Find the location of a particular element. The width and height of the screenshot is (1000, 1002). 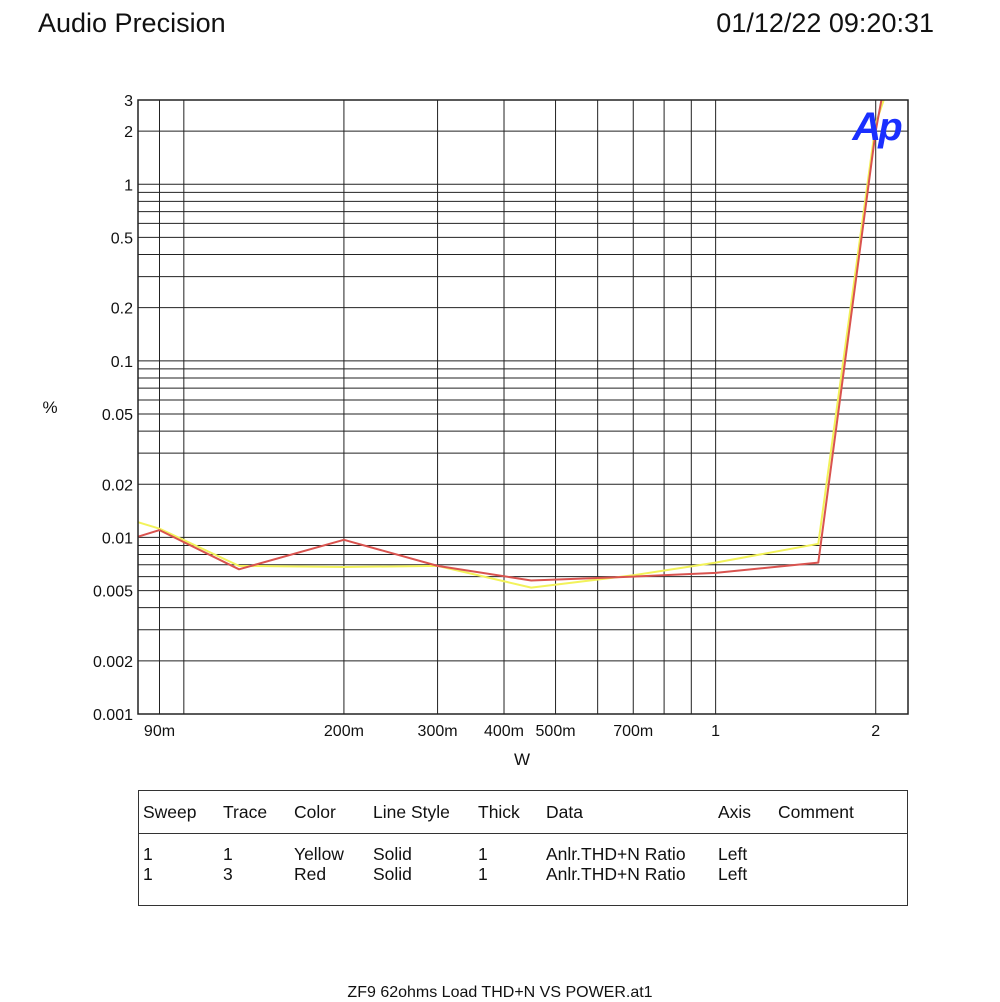

legend-header-data: Data is located at coordinates (564, 812).